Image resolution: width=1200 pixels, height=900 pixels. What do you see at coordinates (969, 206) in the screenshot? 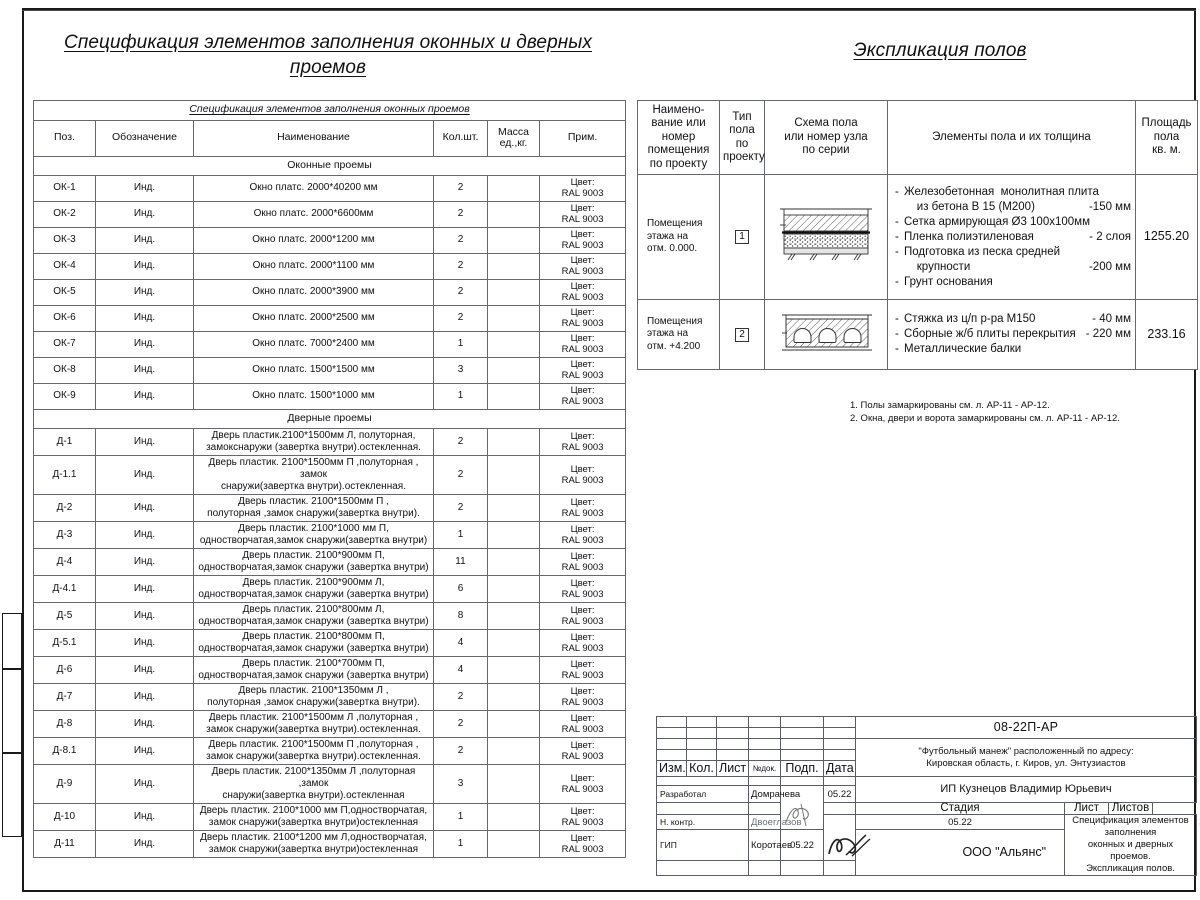
I see `floor-element-text: из бетона В 15 (М200)` at bounding box center [969, 206].